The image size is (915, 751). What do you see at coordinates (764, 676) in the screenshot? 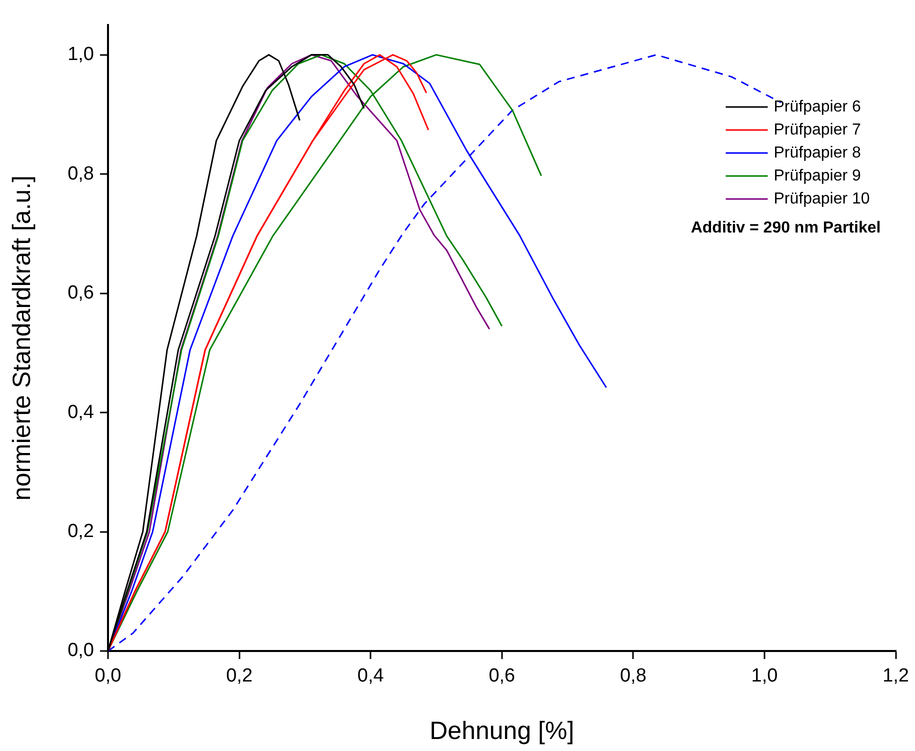
I see `x-tick-label: 1,0` at bounding box center [764, 676].